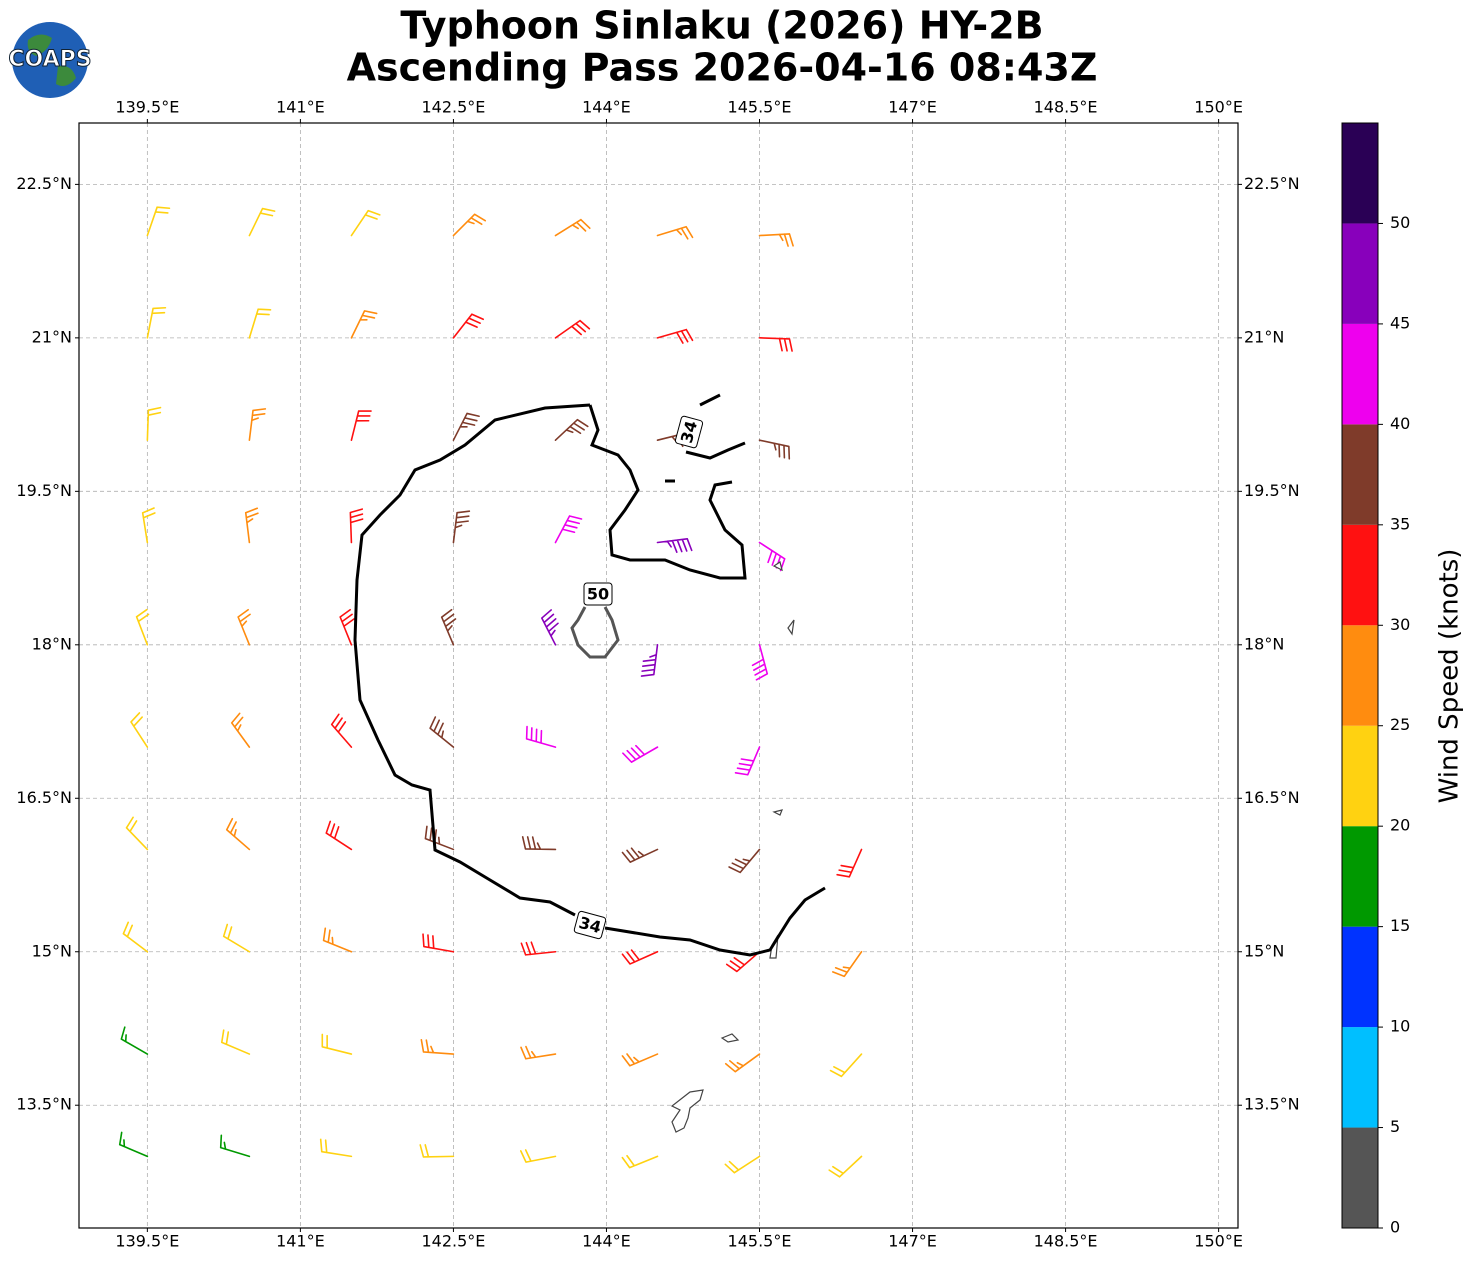  I want to click on y-tick-label: 13.5°N, so click(44, 1104).